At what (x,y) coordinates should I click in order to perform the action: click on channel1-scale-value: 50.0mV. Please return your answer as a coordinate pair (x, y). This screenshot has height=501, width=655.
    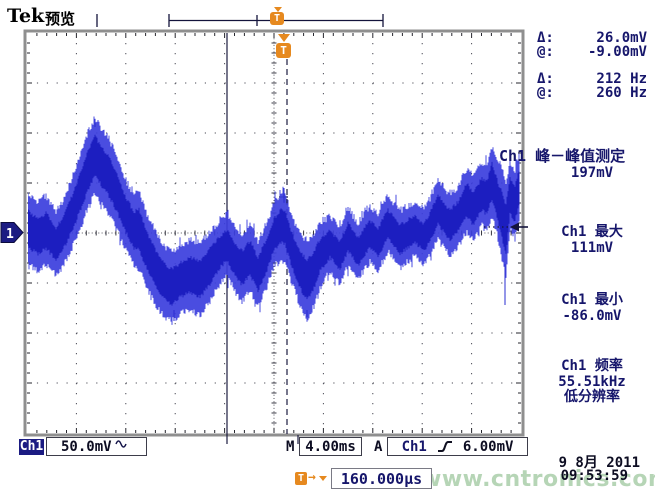
    Looking at the image, I should click on (86, 446).